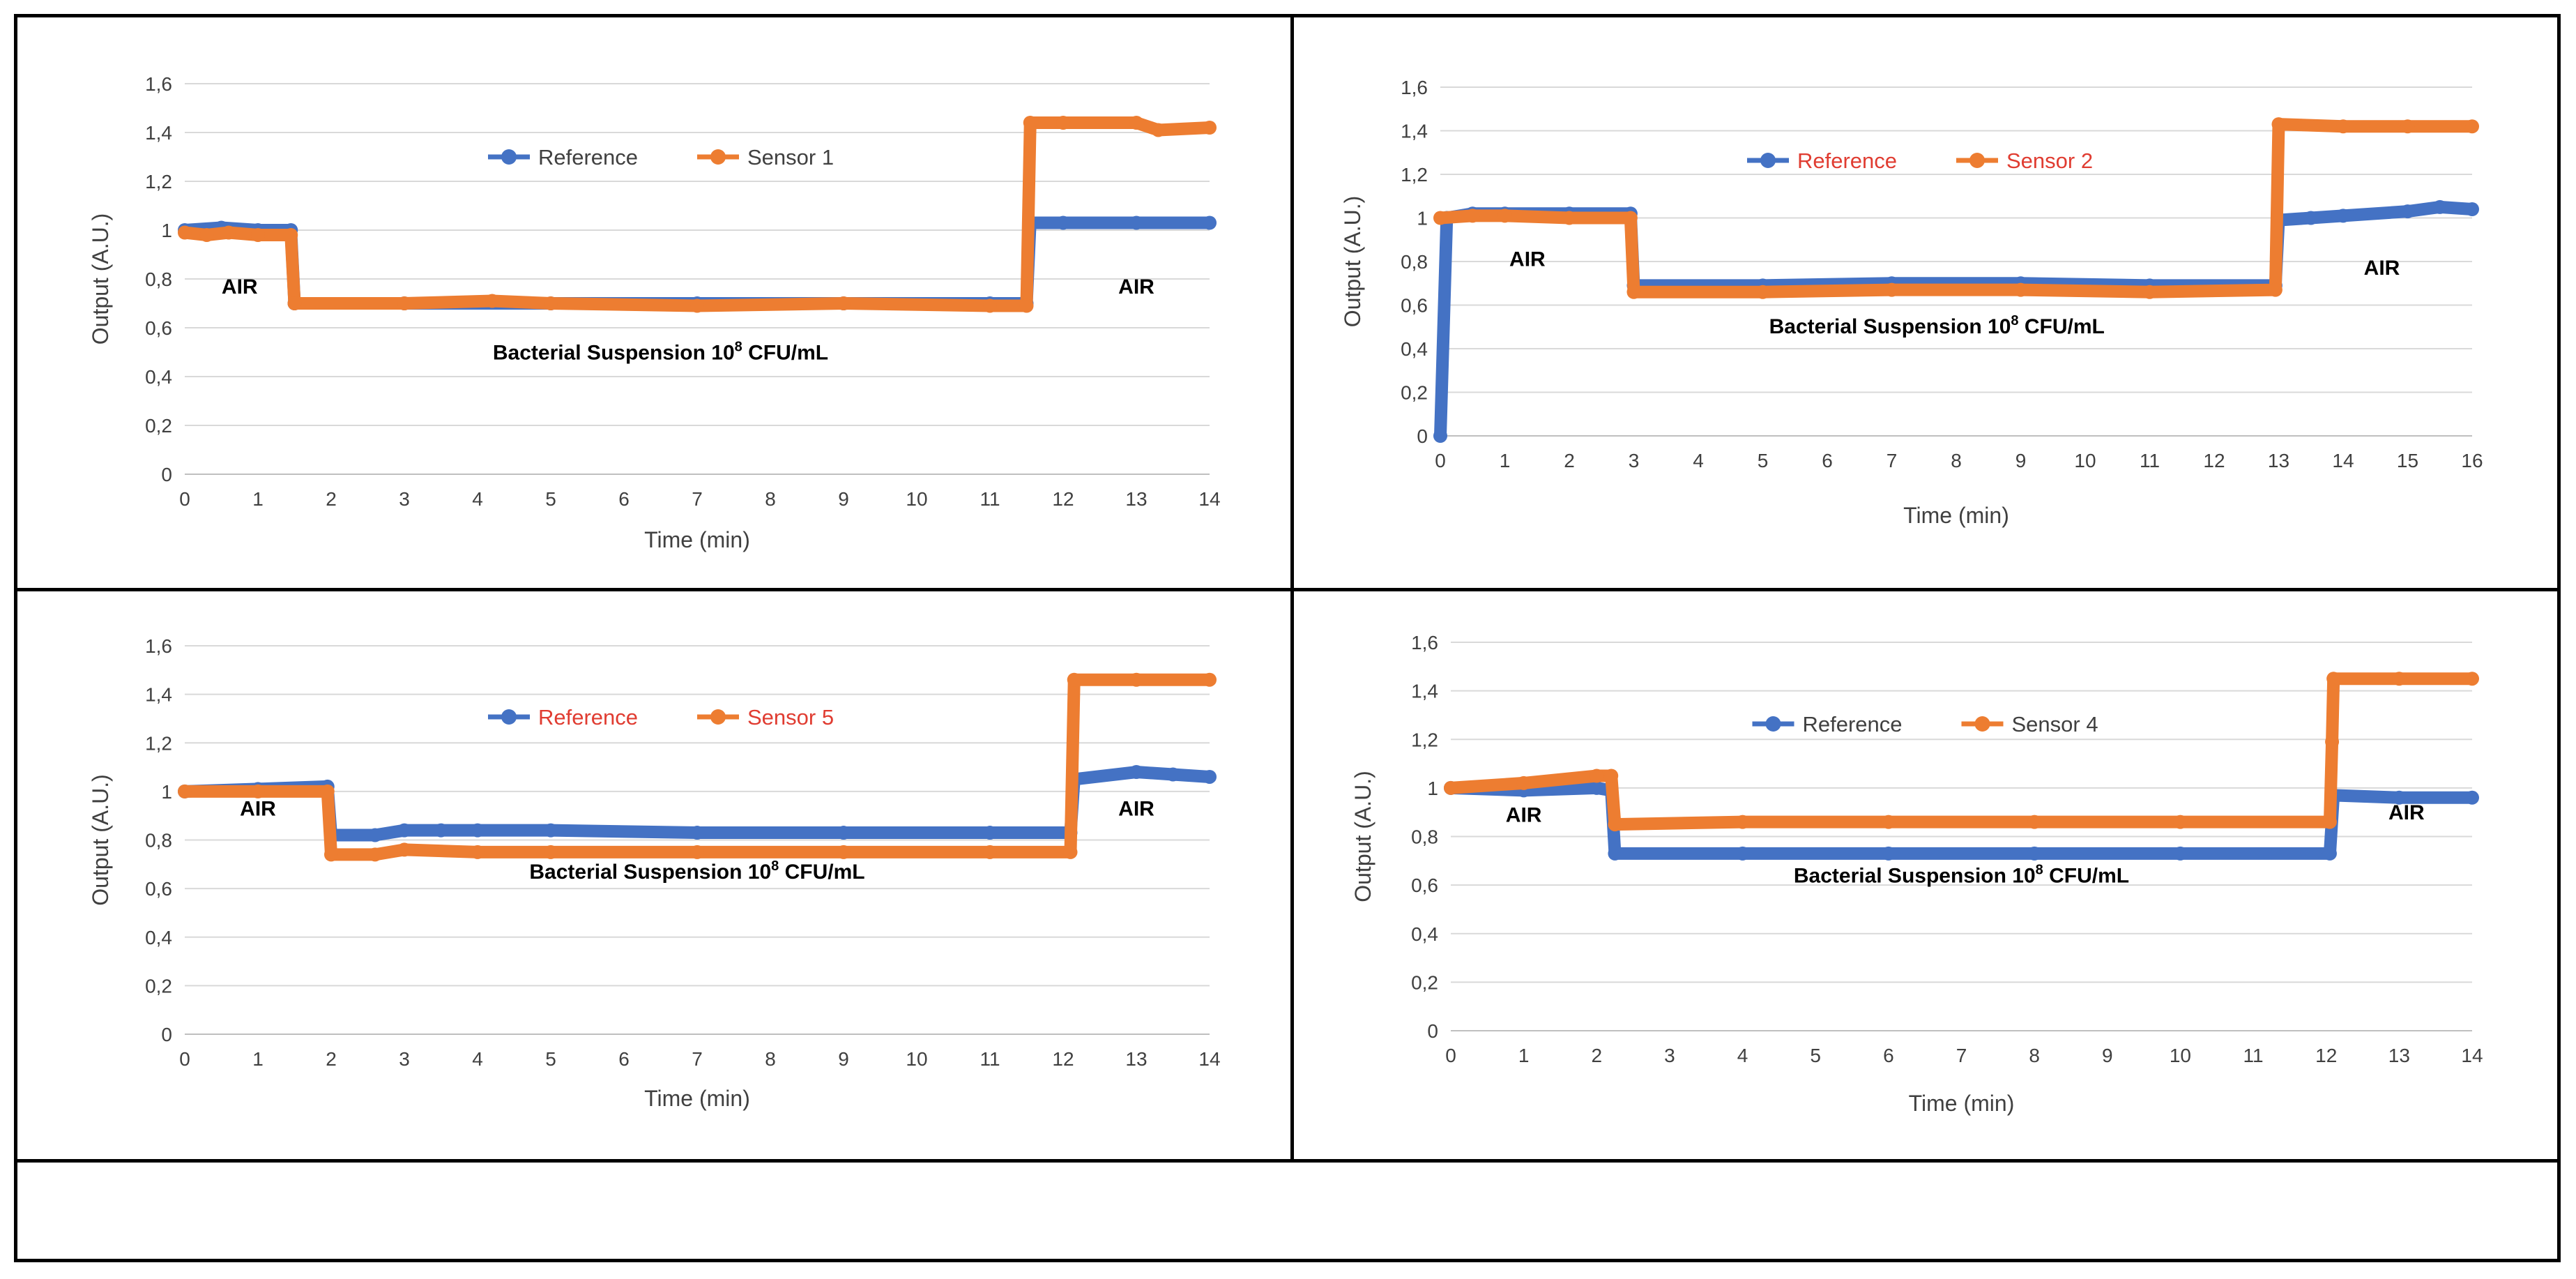 The width and height of the screenshot is (2576, 1279). I want to click on legend-entry: Sensor 1, so click(790, 157).